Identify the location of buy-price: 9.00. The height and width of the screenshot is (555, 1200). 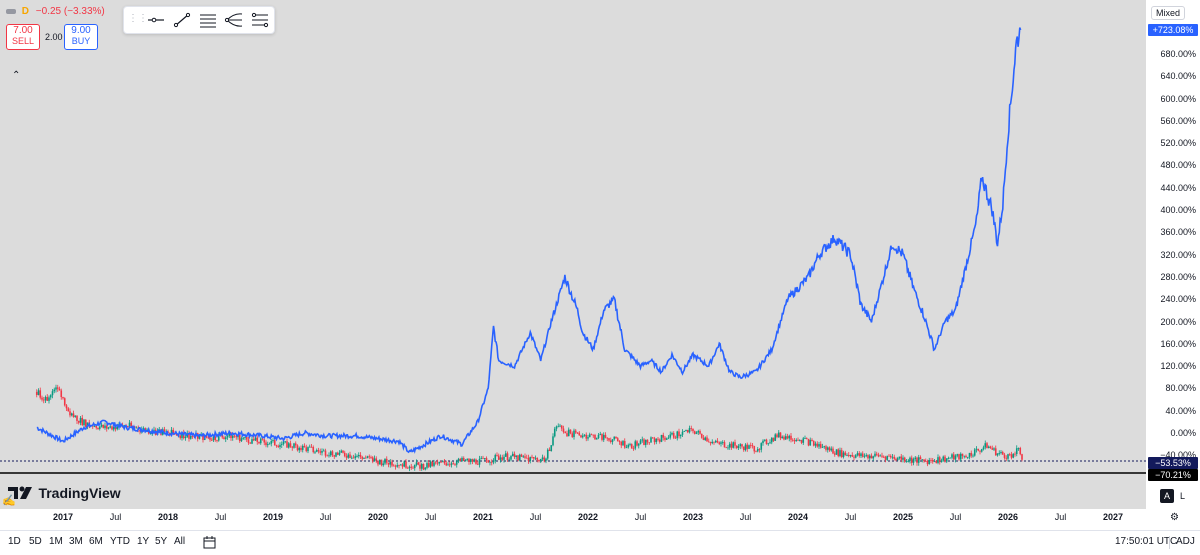
(81, 30).